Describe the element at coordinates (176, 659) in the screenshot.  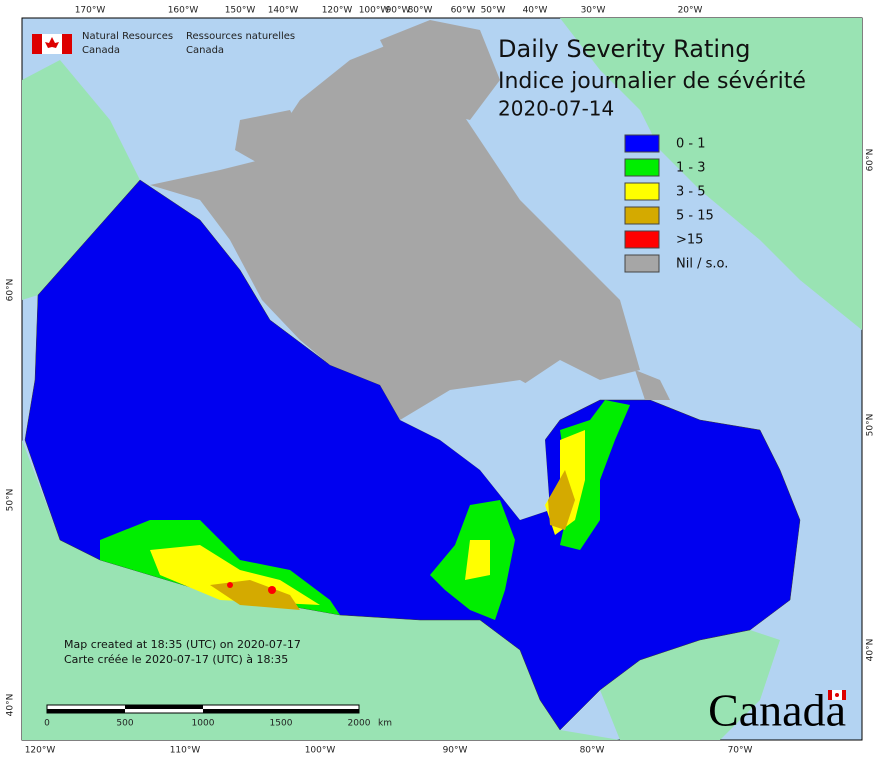
I see `note: Carte créée le 2020-07-17 (UTC) à 18:35` at that location.